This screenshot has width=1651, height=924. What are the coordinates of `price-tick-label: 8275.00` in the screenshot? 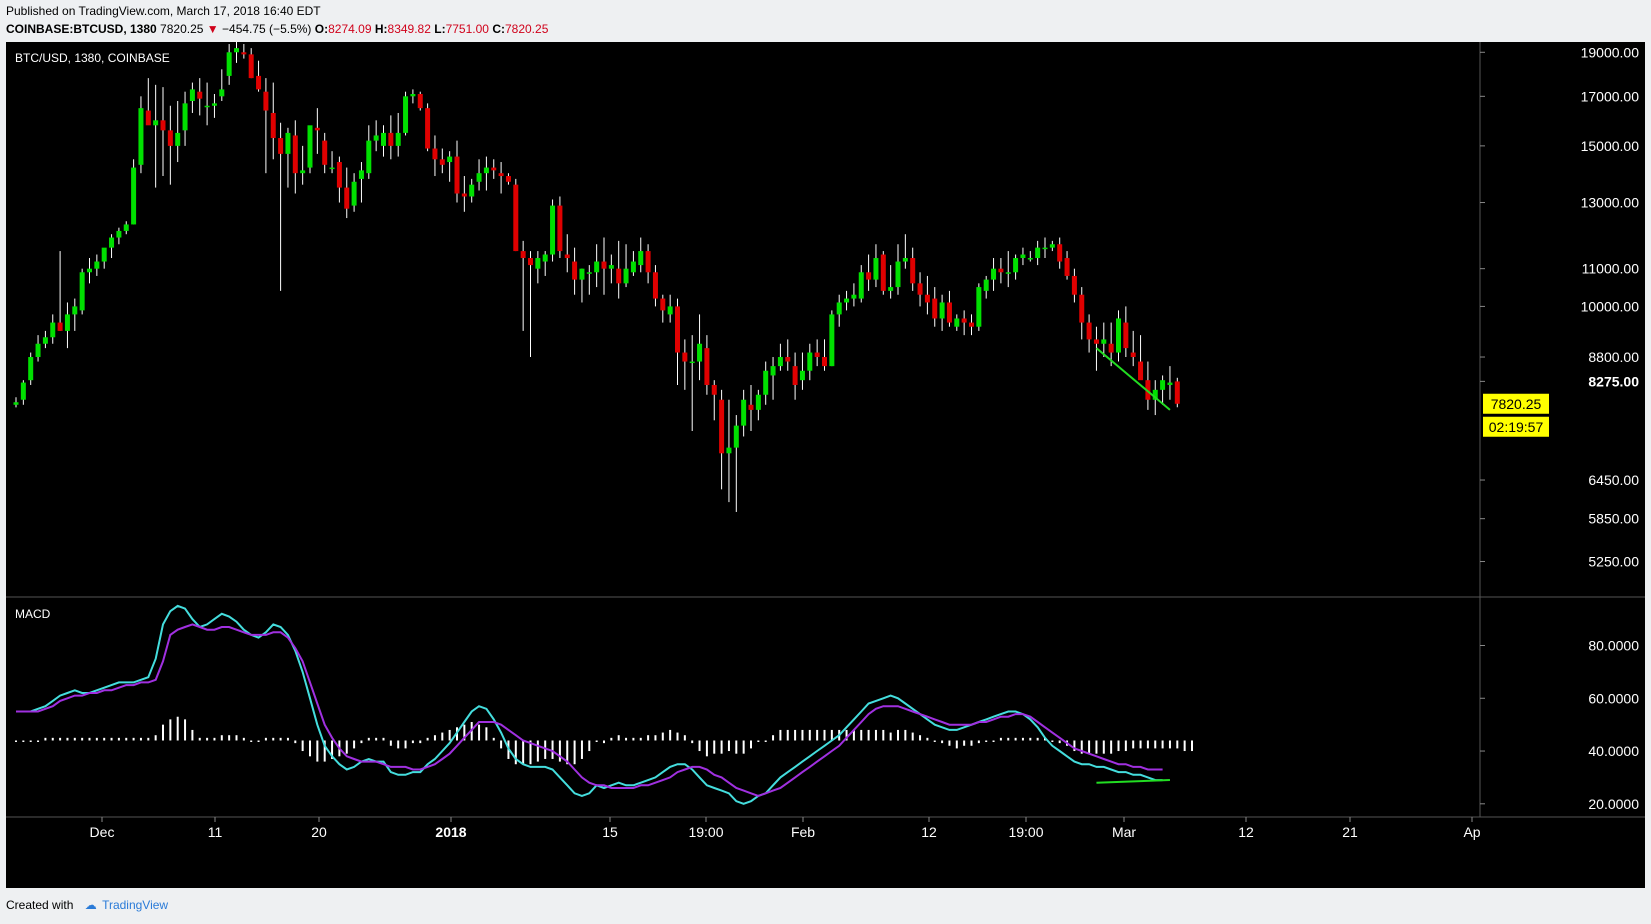 It's located at (1613, 381).